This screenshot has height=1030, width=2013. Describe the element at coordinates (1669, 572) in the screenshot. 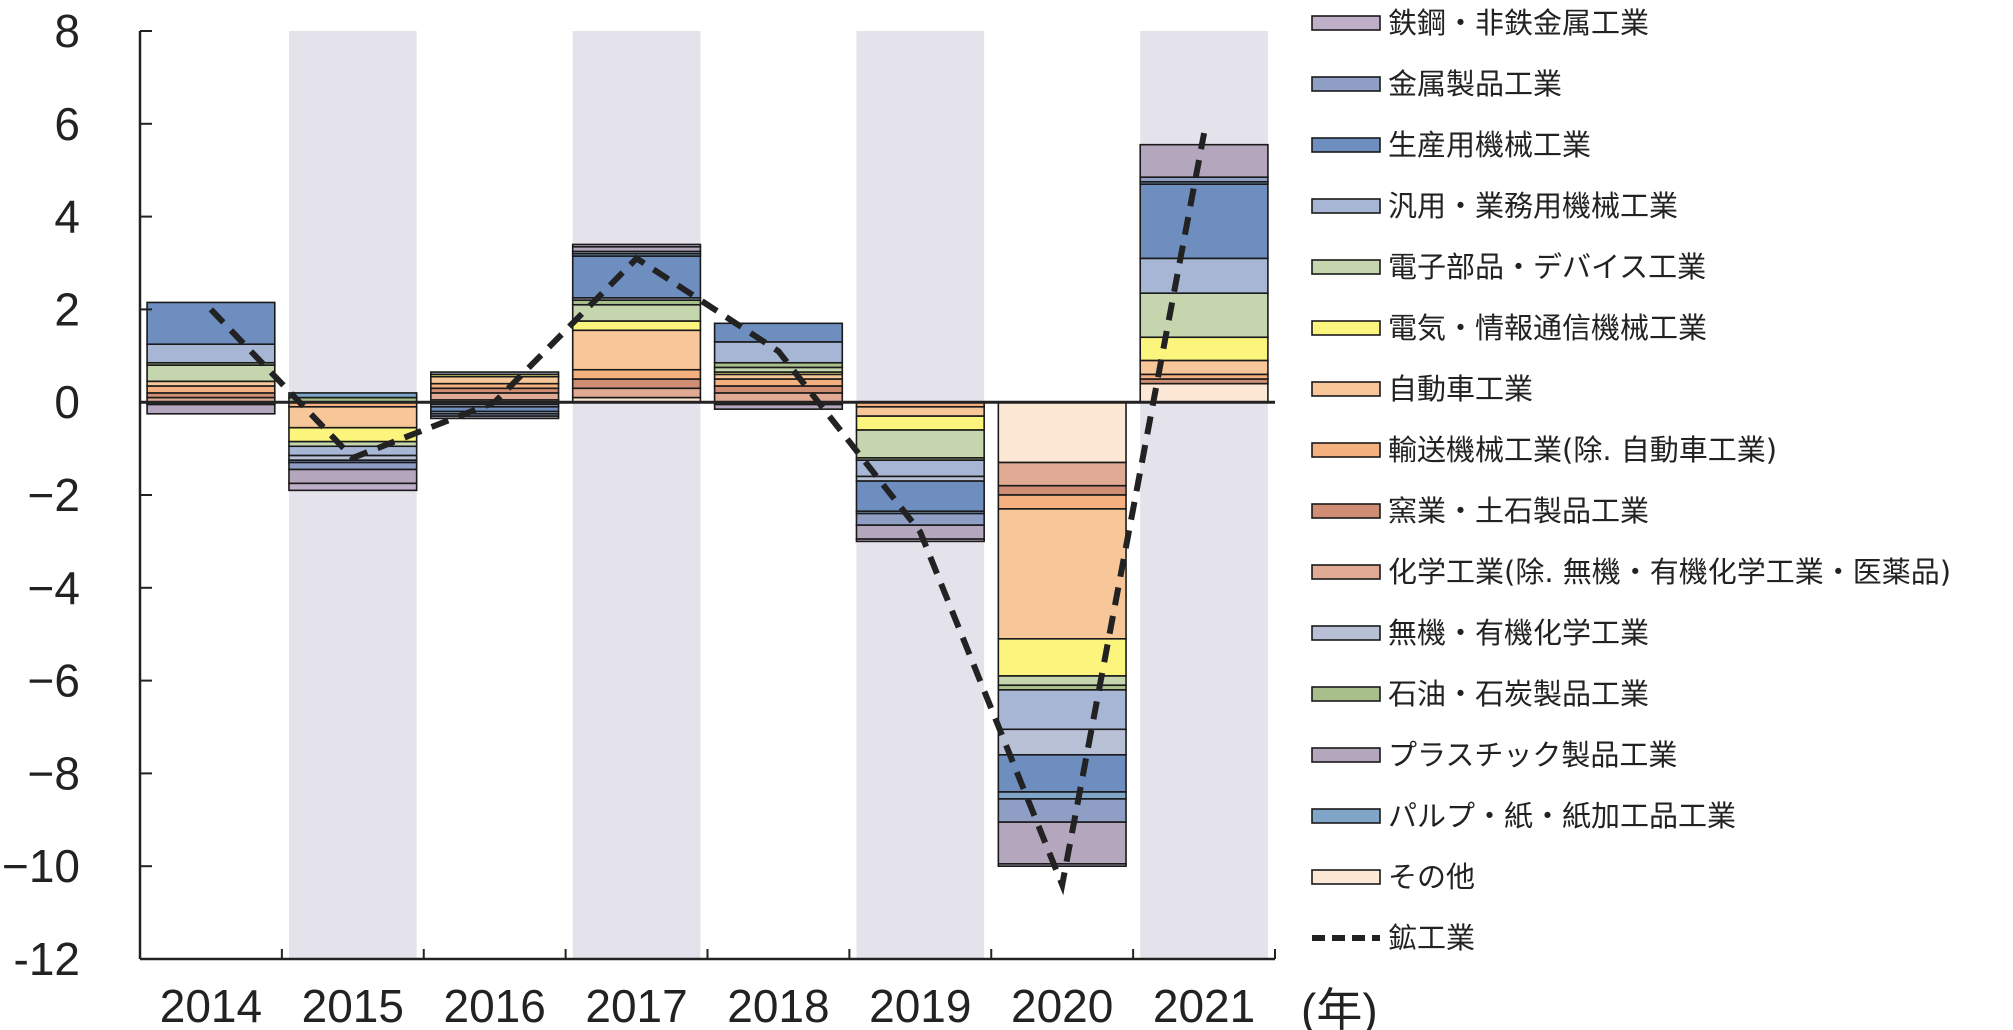

I see `legend-label: 化学工業(除. 無機・有機化学工業・医薬品)` at that location.